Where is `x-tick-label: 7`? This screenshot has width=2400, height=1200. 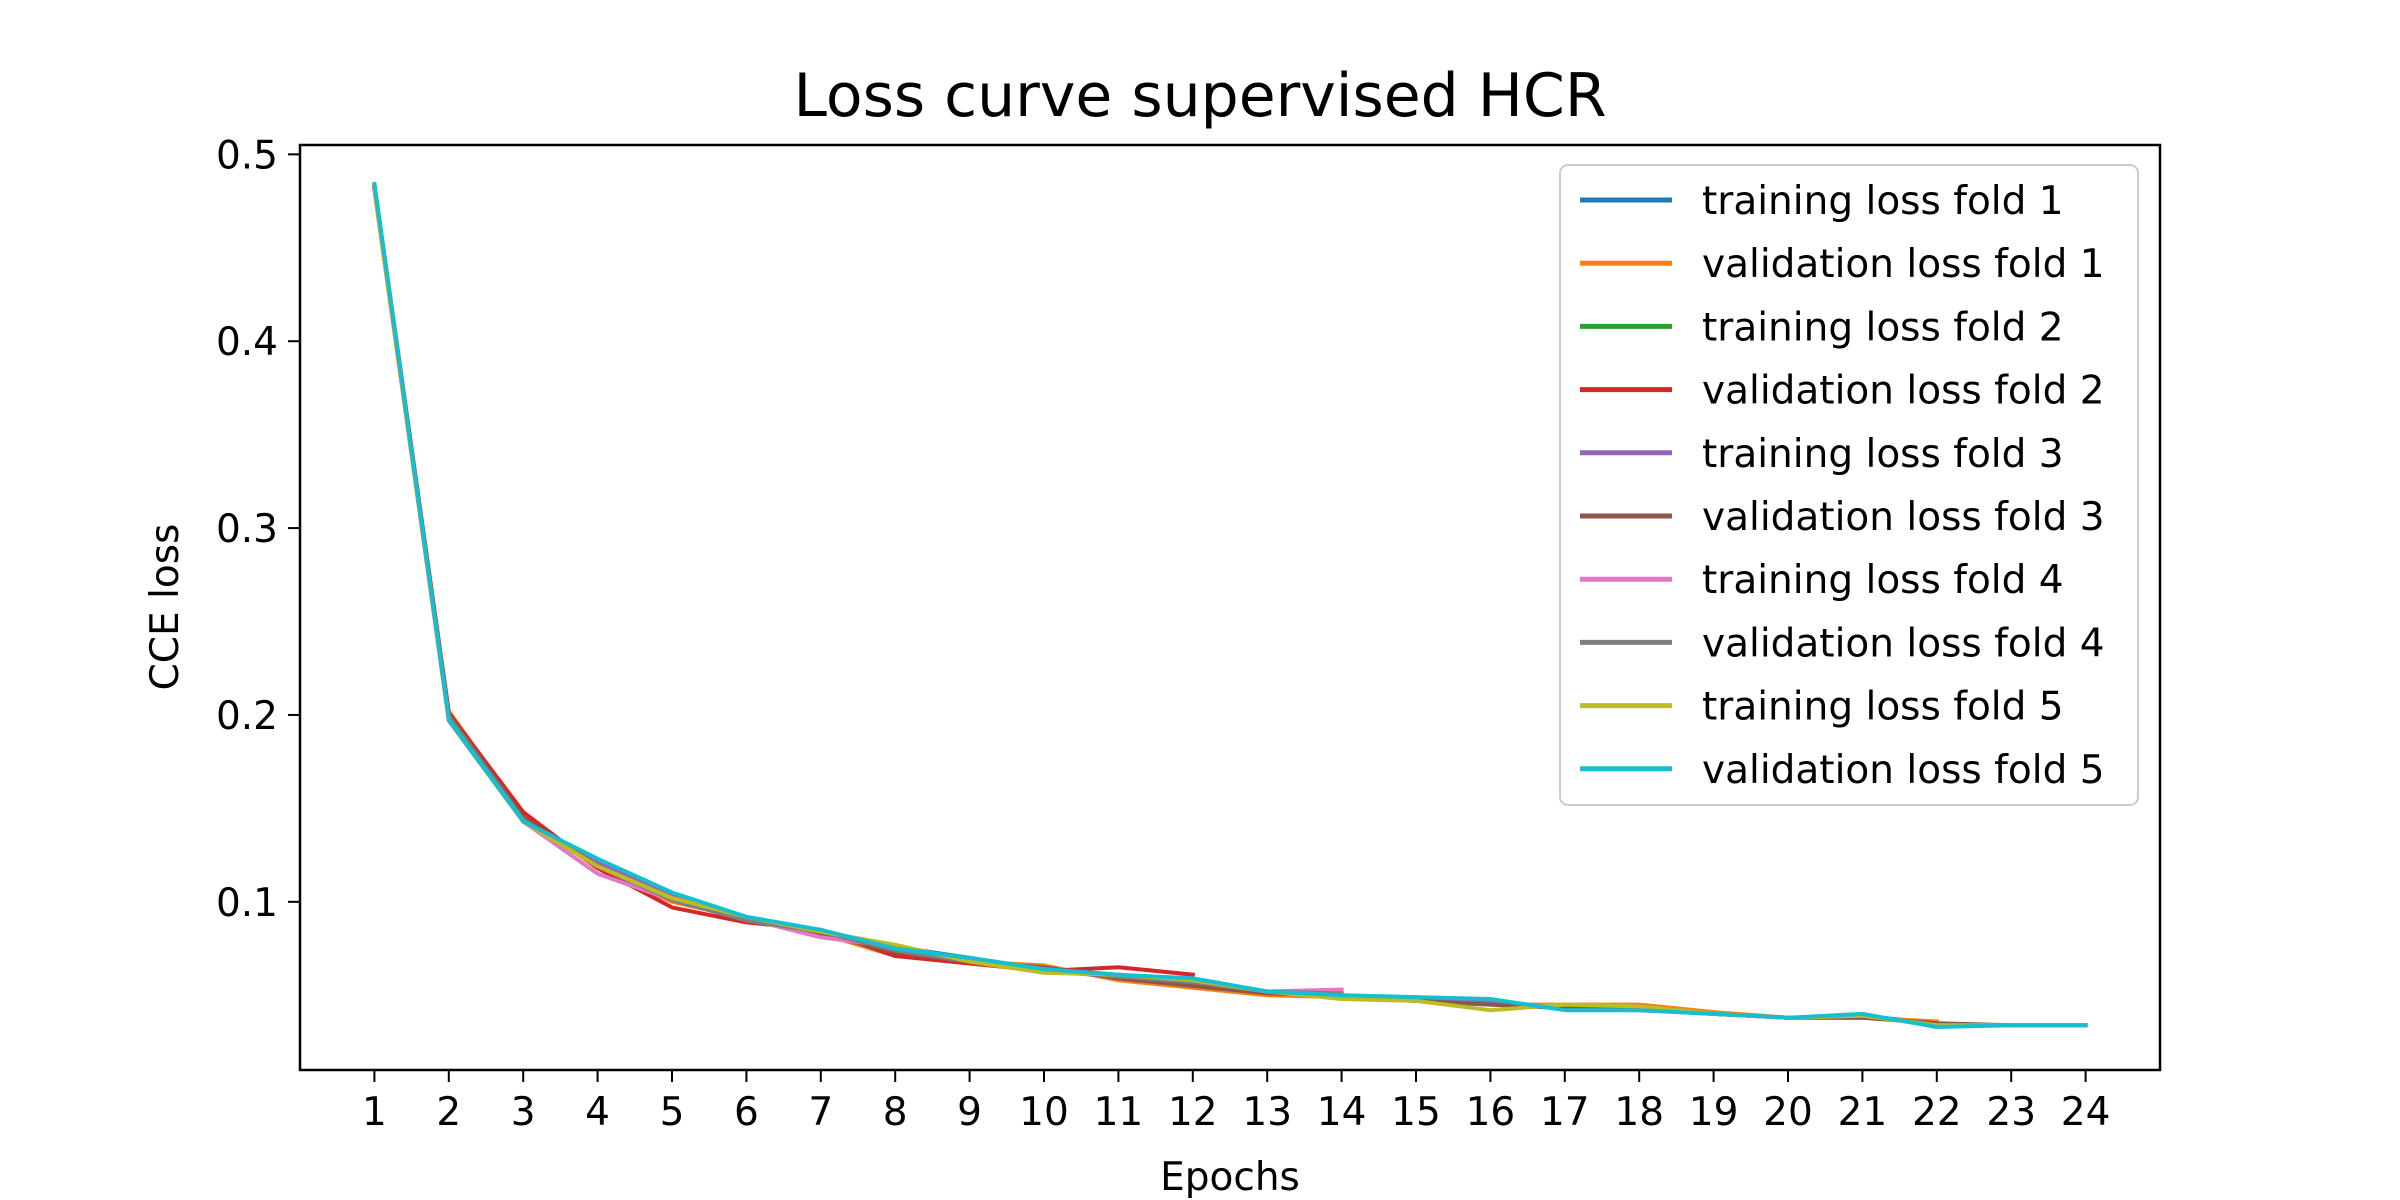
x-tick-label: 7 is located at coordinates (820, 1112).